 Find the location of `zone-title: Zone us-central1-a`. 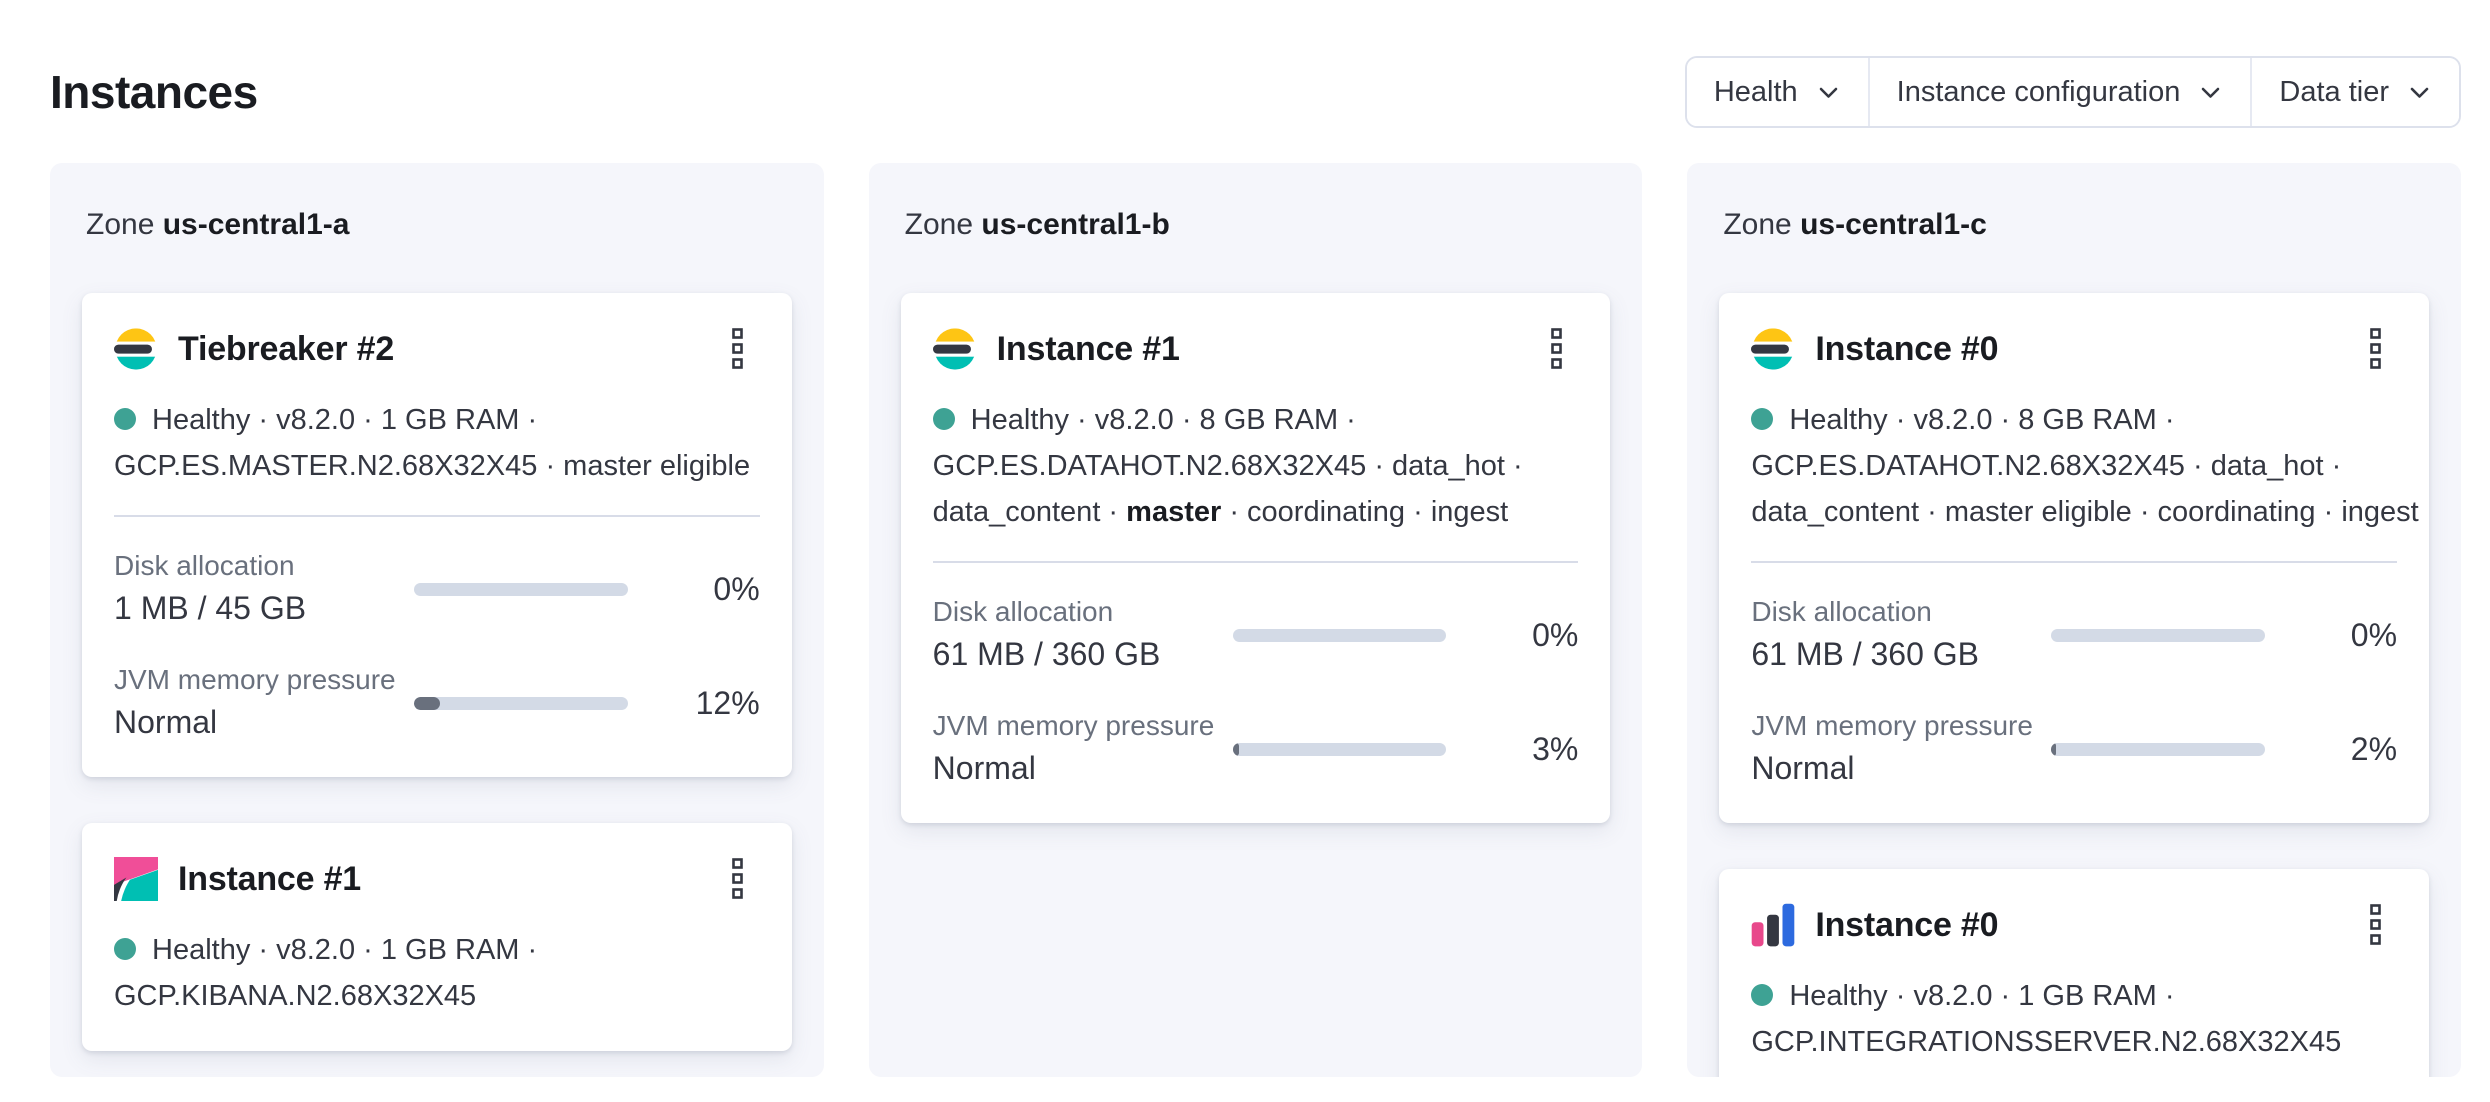

zone-title: Zone us-central1-a is located at coordinates (218, 224).